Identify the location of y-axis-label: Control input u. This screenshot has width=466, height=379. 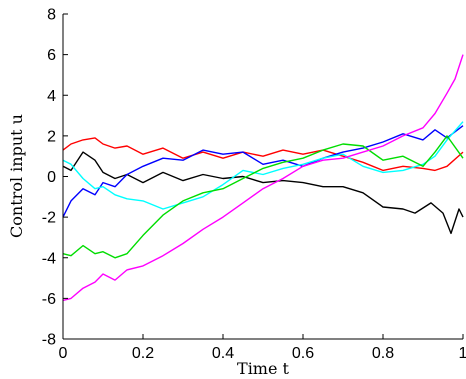
(16, 176).